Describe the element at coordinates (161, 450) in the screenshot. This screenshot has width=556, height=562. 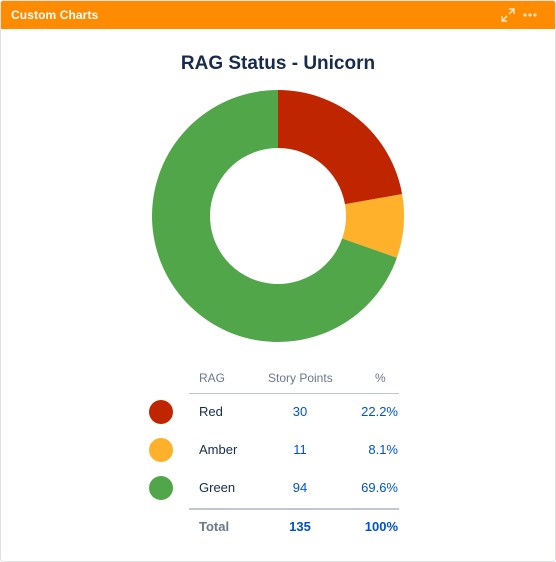
I see `legend-swatch-amber` at that location.